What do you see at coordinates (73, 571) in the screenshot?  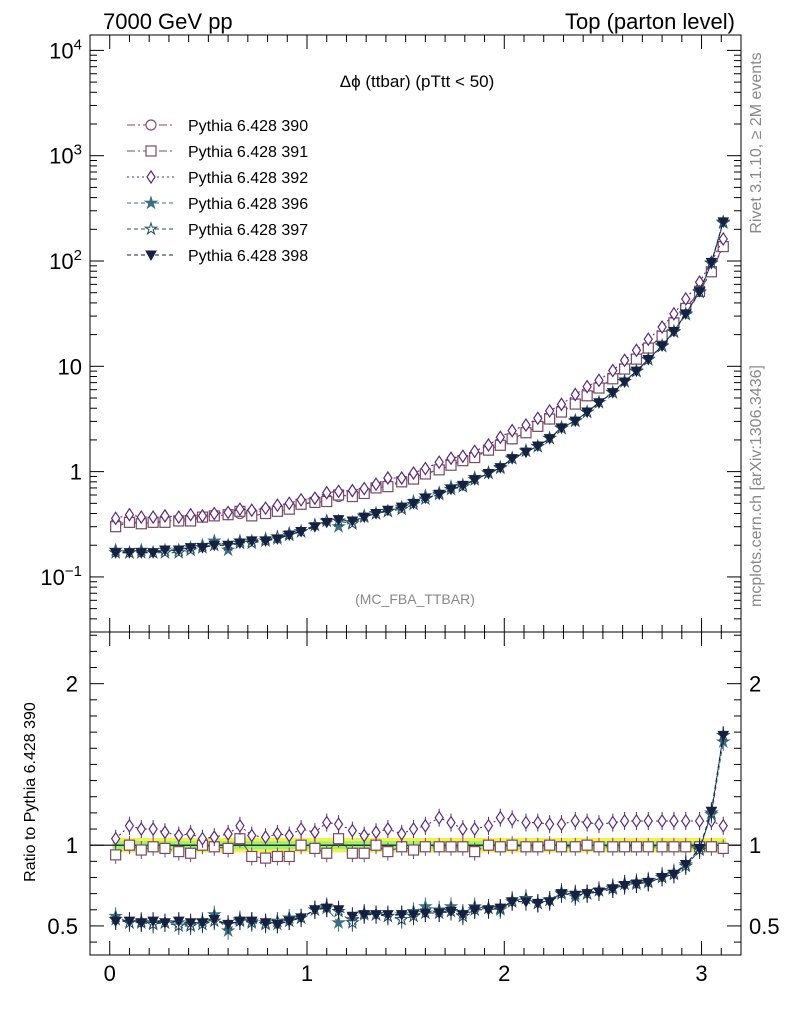 I see `main-y-tick-exponent: −1` at bounding box center [73, 571].